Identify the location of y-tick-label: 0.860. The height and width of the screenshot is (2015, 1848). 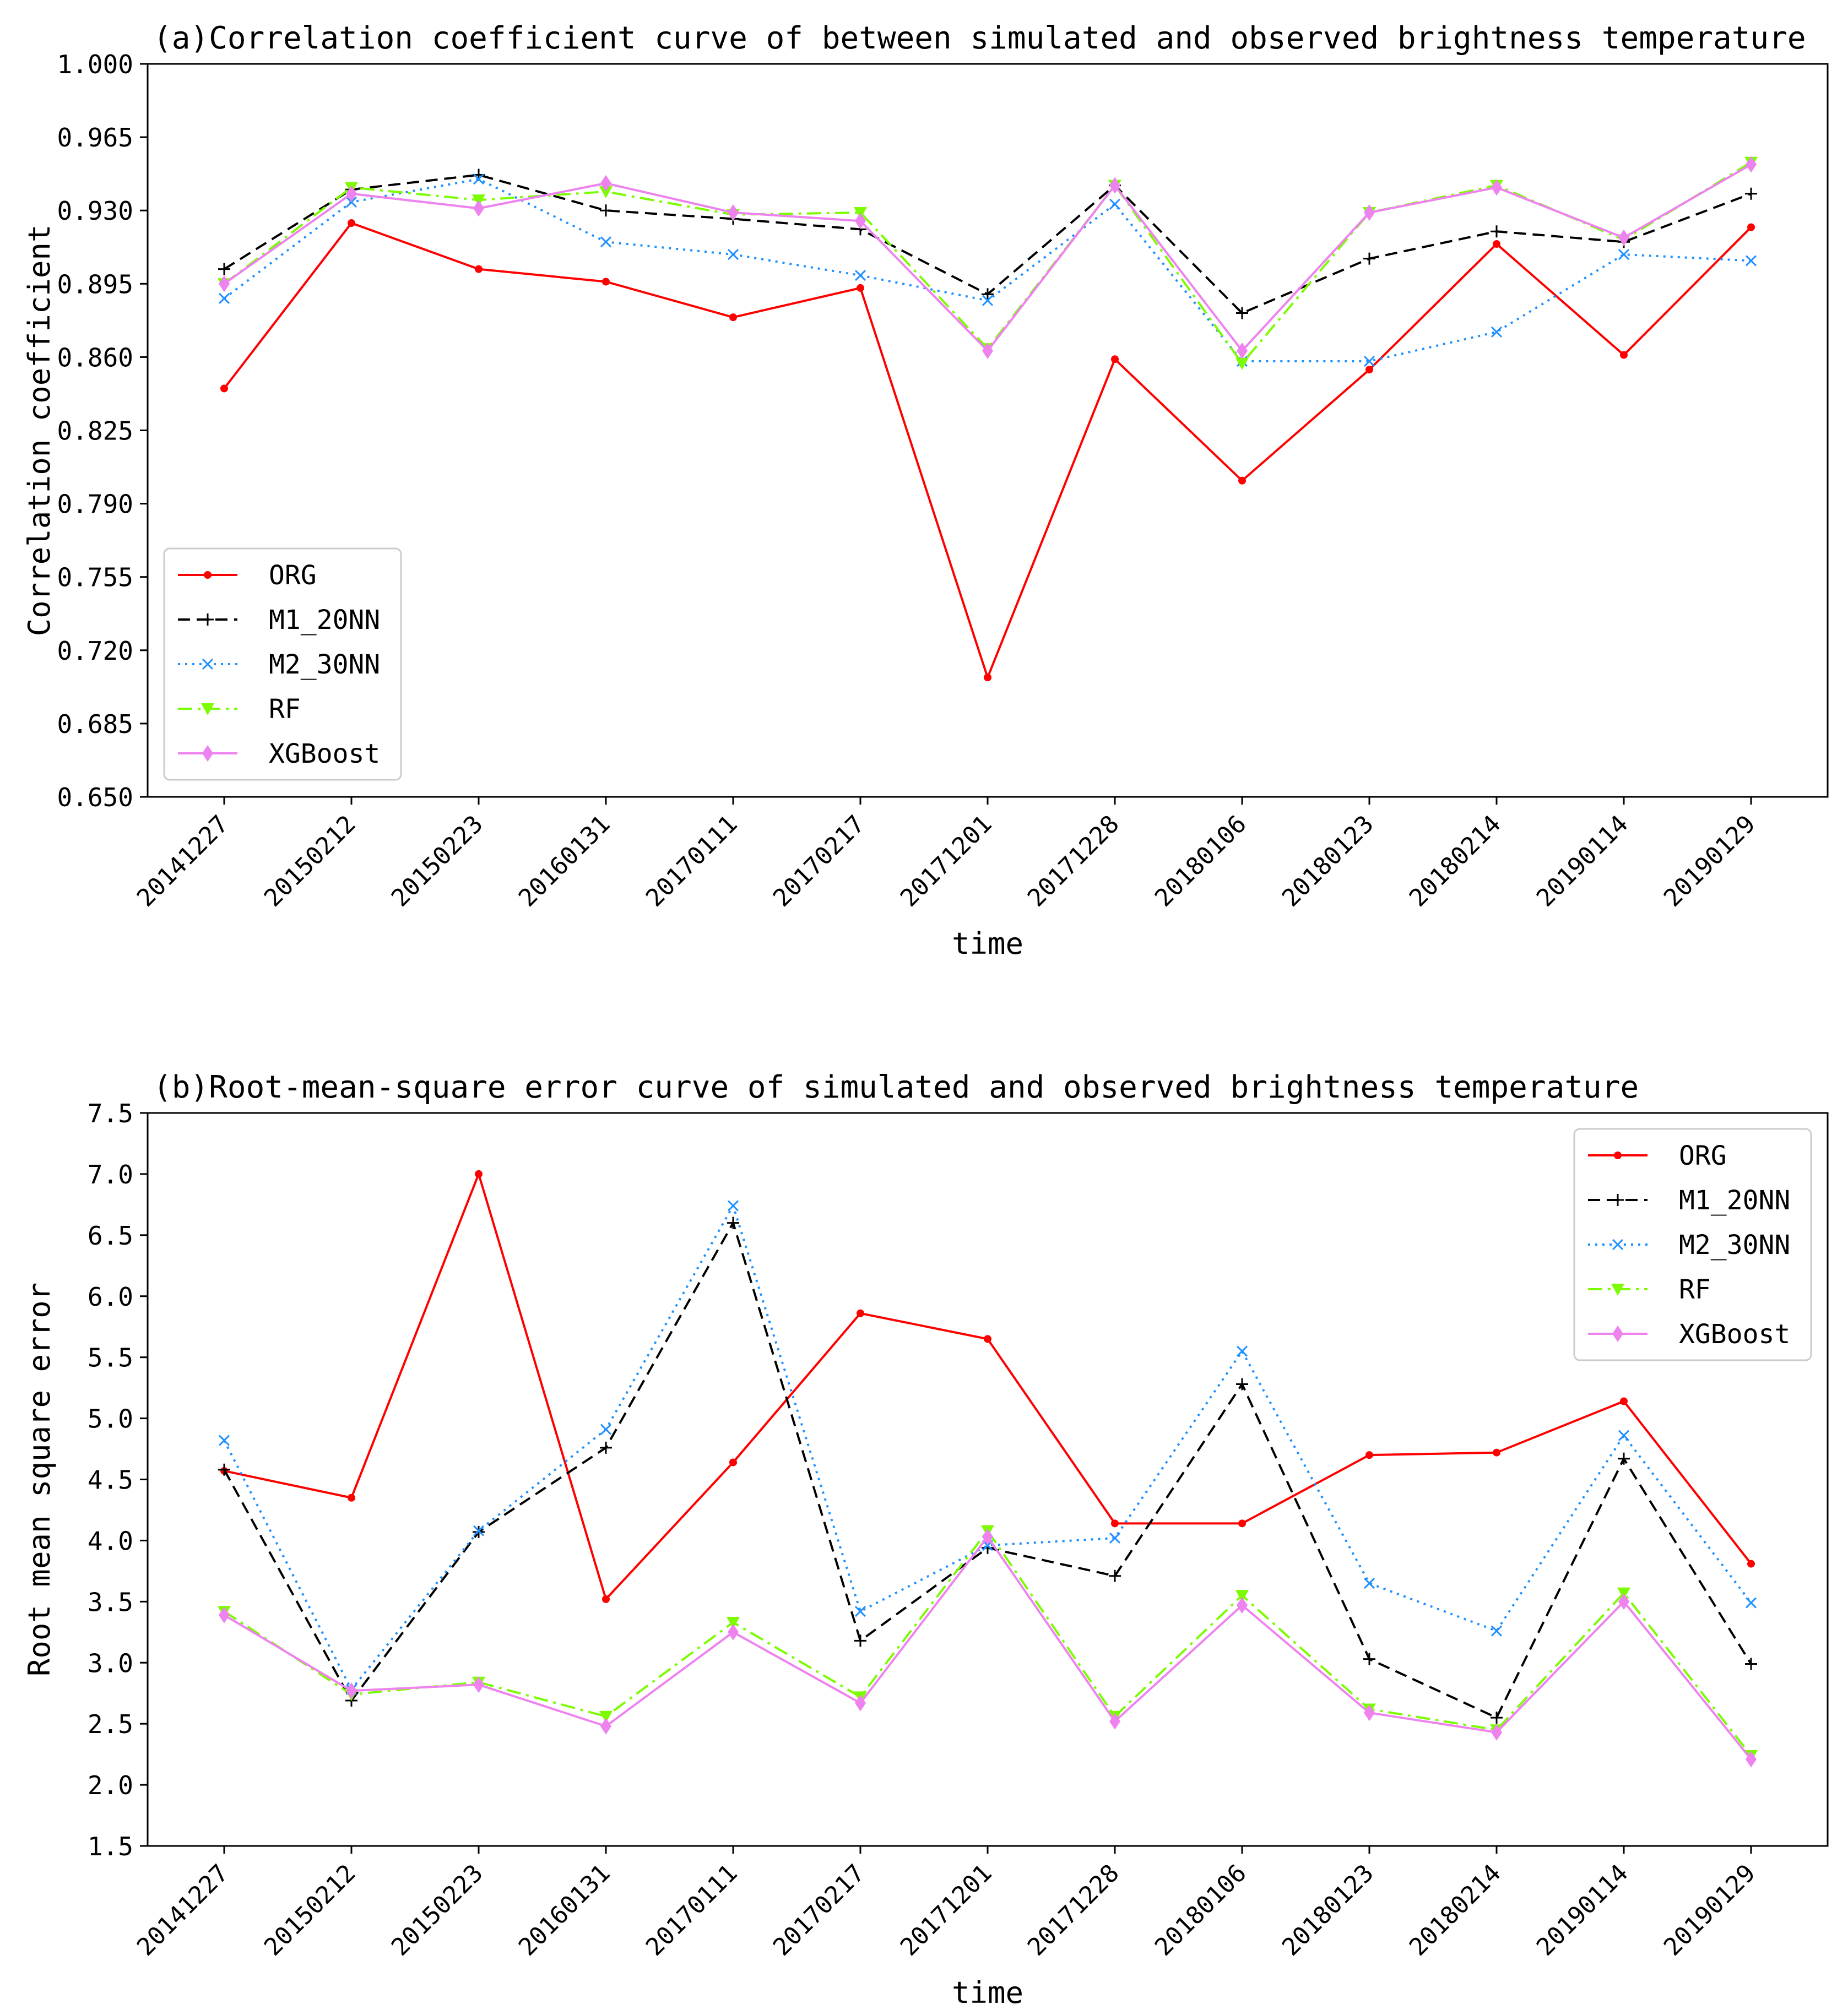
(95, 357).